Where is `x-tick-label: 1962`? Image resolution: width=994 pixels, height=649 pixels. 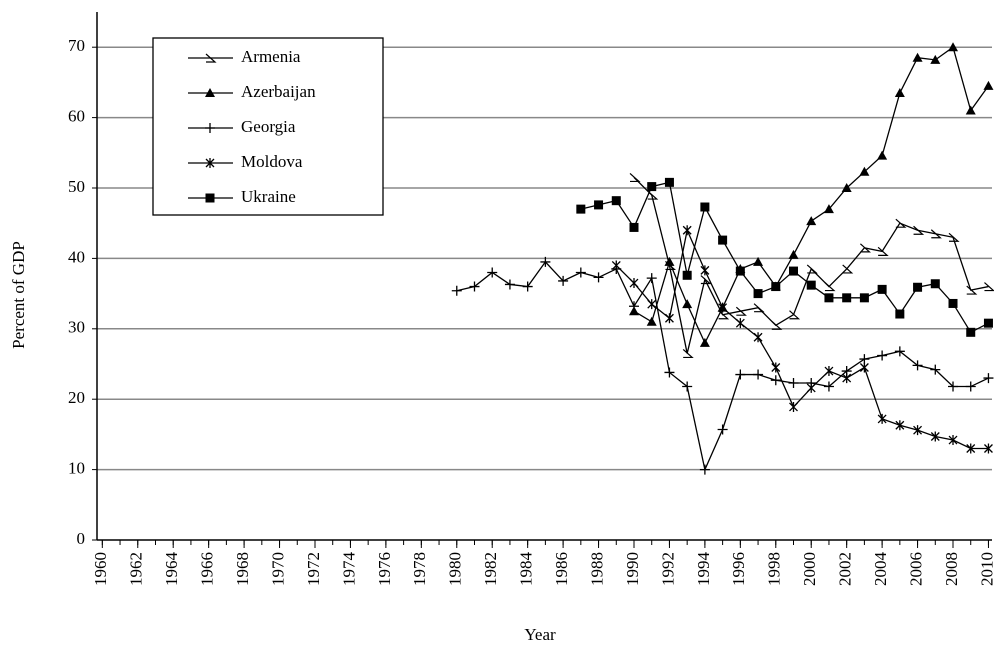
x-tick-label: 1962 is located at coordinates (136, 569).